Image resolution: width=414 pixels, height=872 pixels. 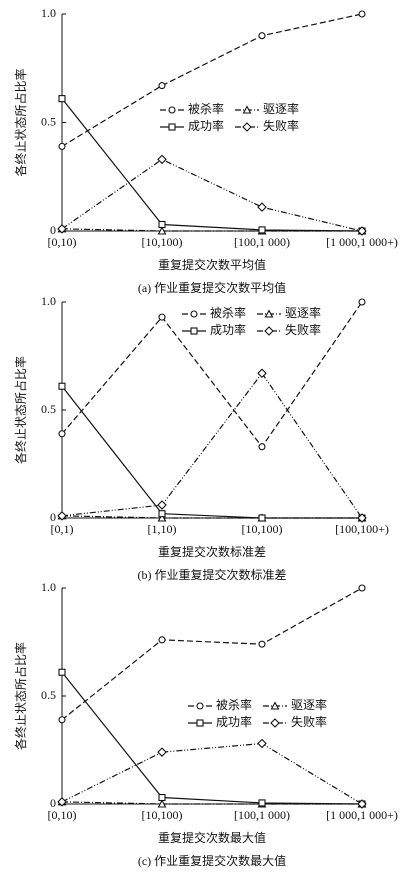 What do you see at coordinates (362, 529) in the screenshot?
I see `x-tick-label: [100,100+)` at bounding box center [362, 529].